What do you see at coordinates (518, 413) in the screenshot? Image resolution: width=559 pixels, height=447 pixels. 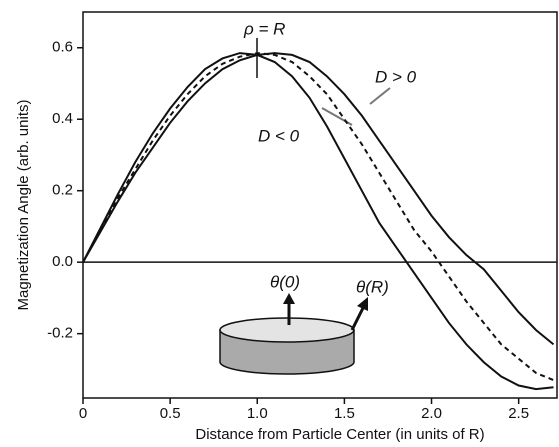 I see `x-tick-label: 2.5` at bounding box center [518, 413].